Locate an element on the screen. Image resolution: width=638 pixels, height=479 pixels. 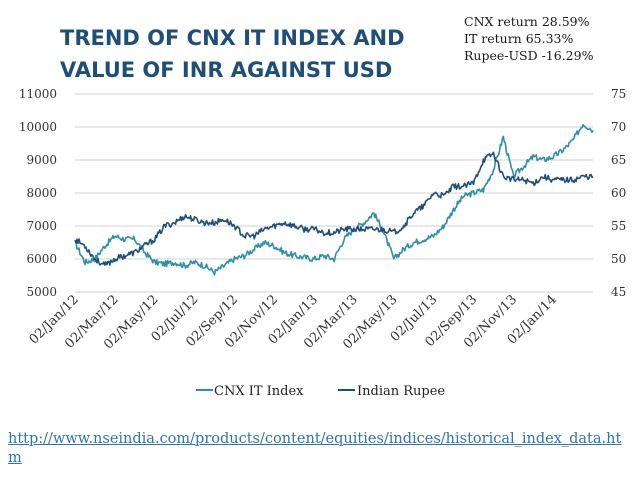
cnx-return-annotation: CNX return 28.59% is located at coordinates (527, 21).